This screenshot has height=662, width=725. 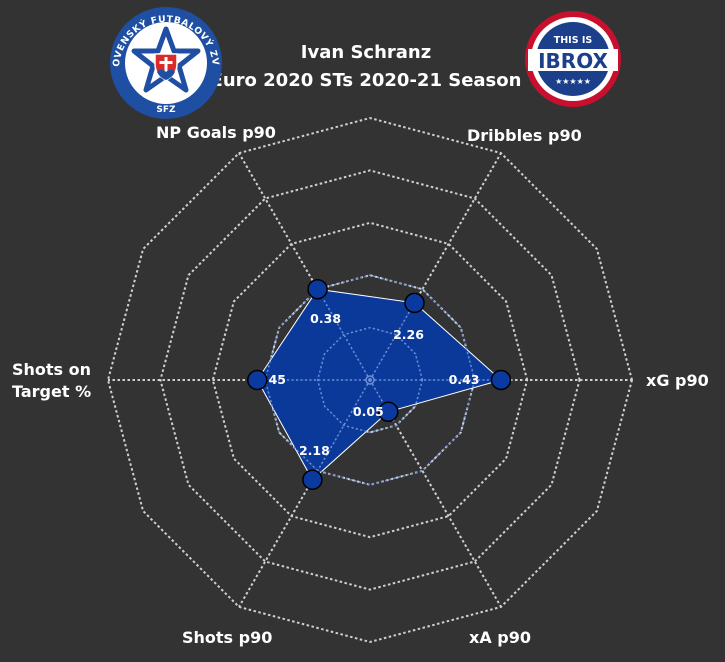 I want to click on axis-label: NP Goals p90, so click(x=216, y=132).